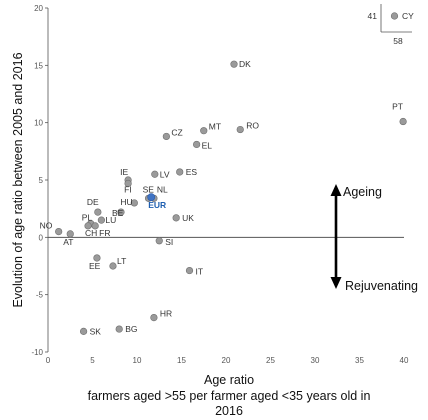  Describe the element at coordinates (155, 174) in the screenshot. I see `data-point-lv` at that location.